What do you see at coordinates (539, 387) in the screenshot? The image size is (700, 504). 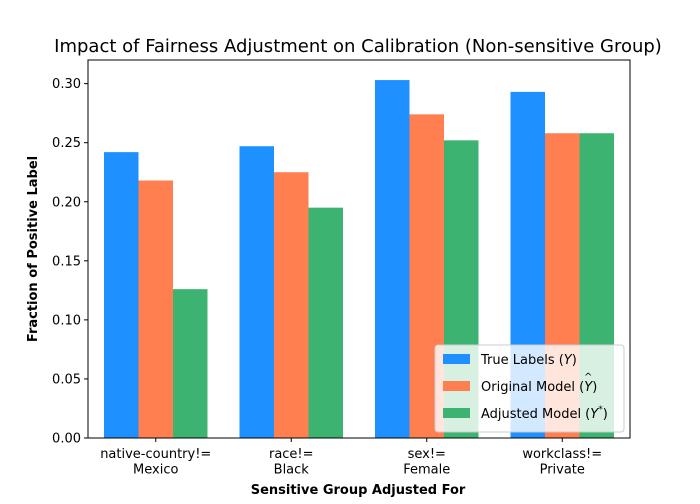 I see `legend-label: Original Model (Y)` at bounding box center [539, 387].